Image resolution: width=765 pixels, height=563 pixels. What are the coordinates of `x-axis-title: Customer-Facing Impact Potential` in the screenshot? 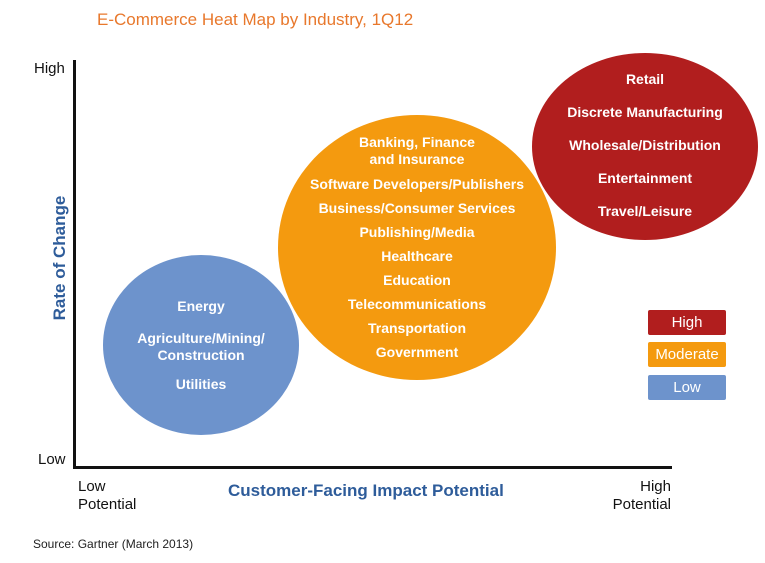 It's located at (366, 490).